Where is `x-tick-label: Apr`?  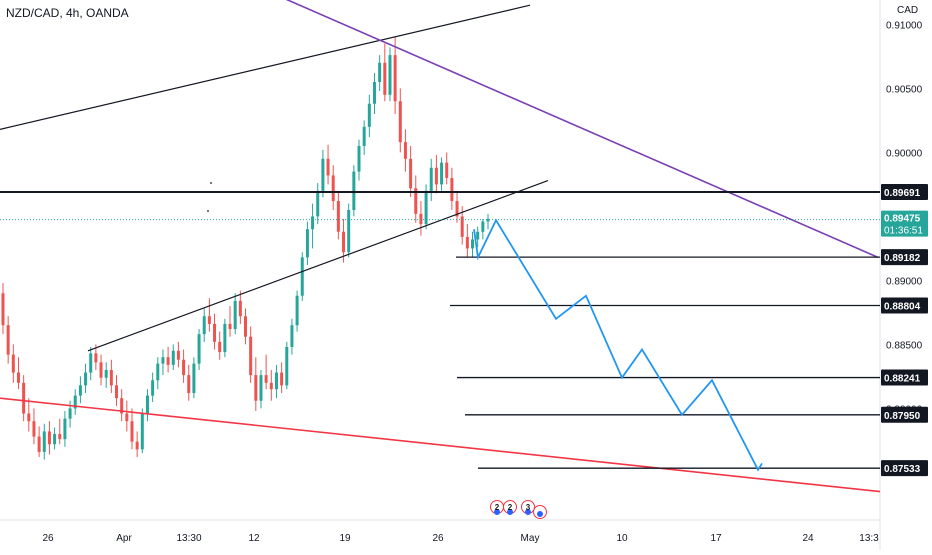 x-tick-label: Apr is located at coordinates (124, 538).